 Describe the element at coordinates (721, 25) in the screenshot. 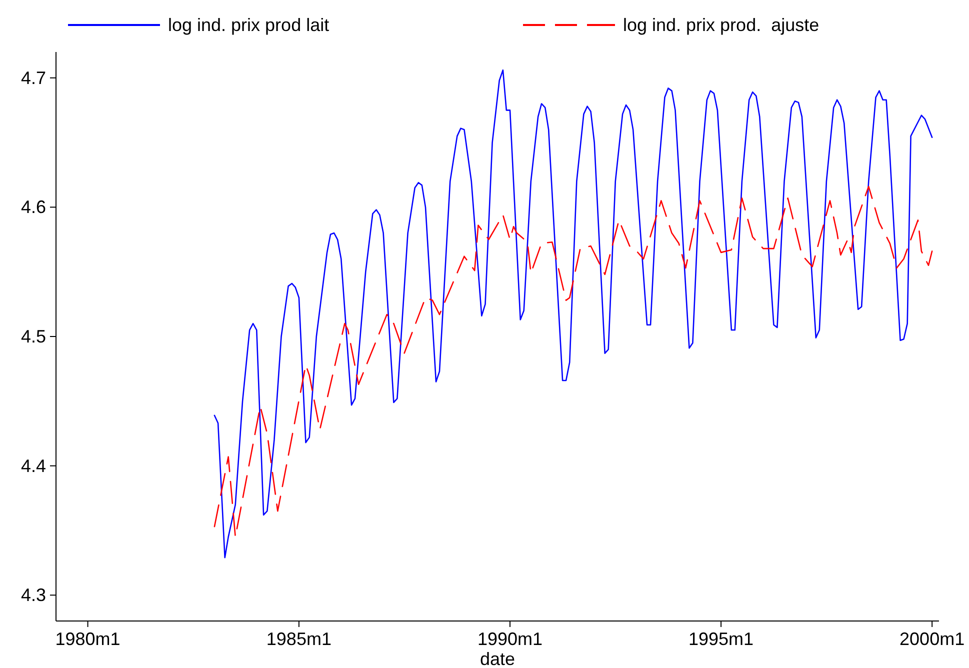

I see `legend-label: log ind. prix prod. ajuste` at that location.